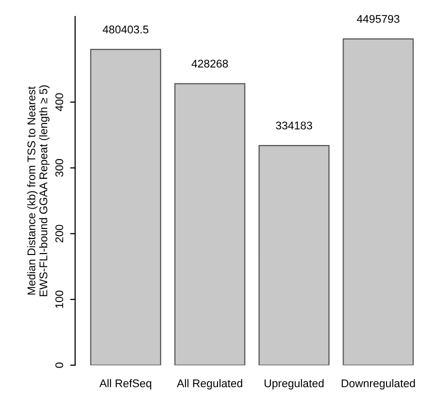  Describe the element at coordinates (59, 233) in the screenshot. I see `y-tick-label: 200` at that location.